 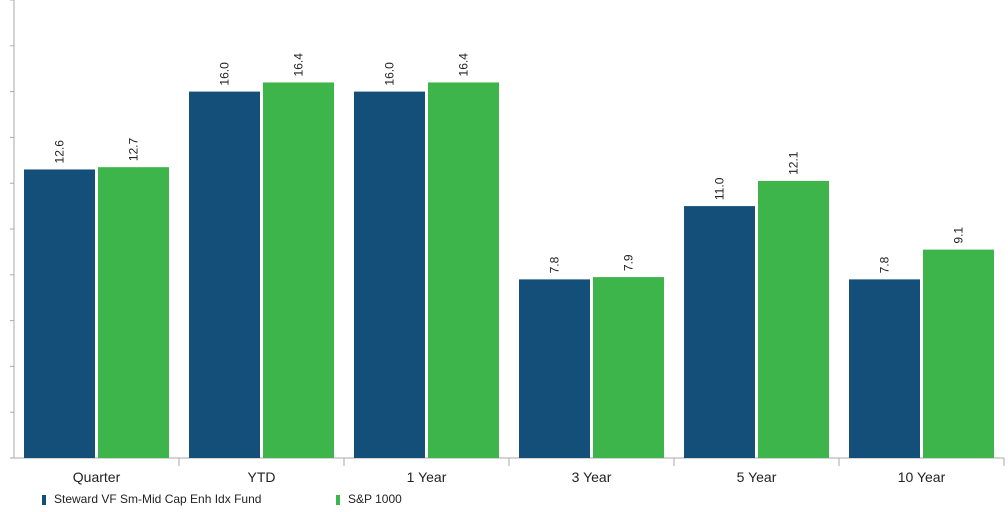 I want to click on data-label: 12.7, so click(x=134, y=149).